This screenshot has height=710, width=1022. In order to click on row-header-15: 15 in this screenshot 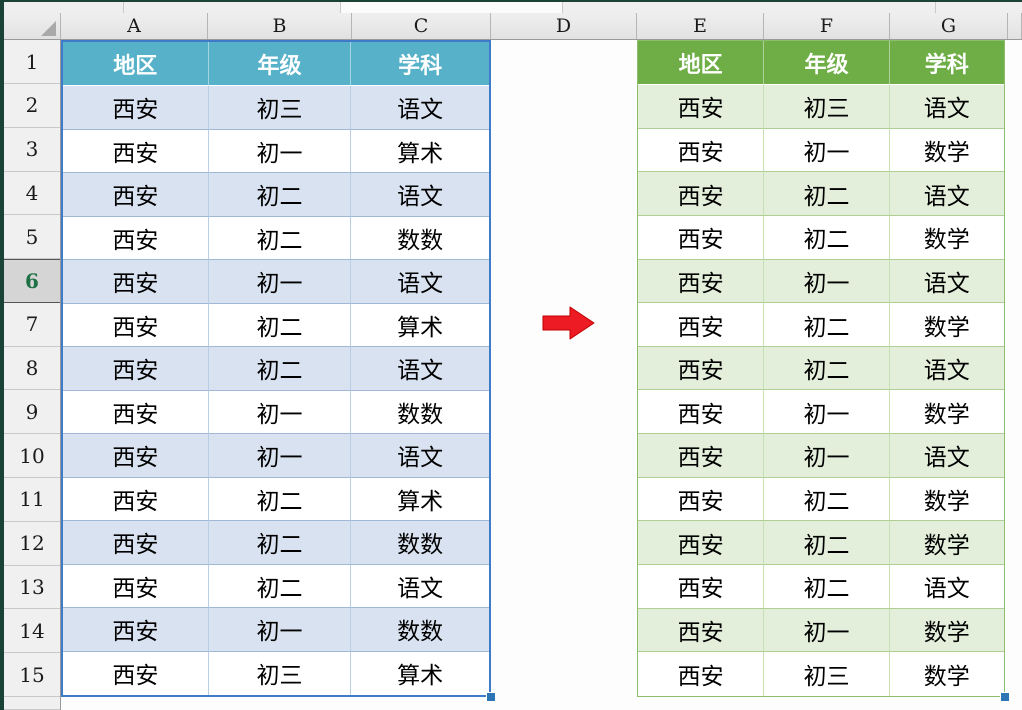, I will do `click(32, 675)`.